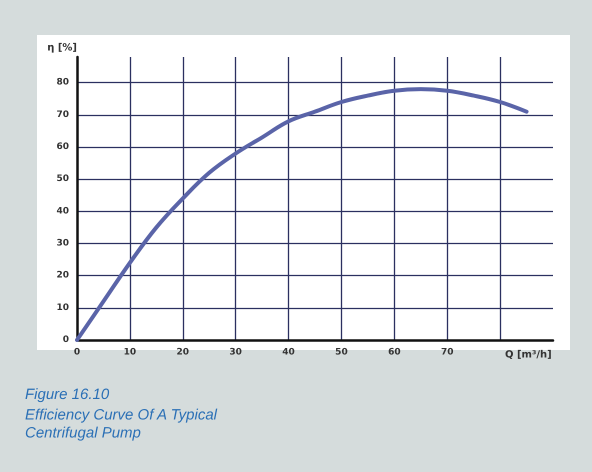 This screenshot has width=592, height=472. I want to click on x-tick-label: 20, so click(183, 353).